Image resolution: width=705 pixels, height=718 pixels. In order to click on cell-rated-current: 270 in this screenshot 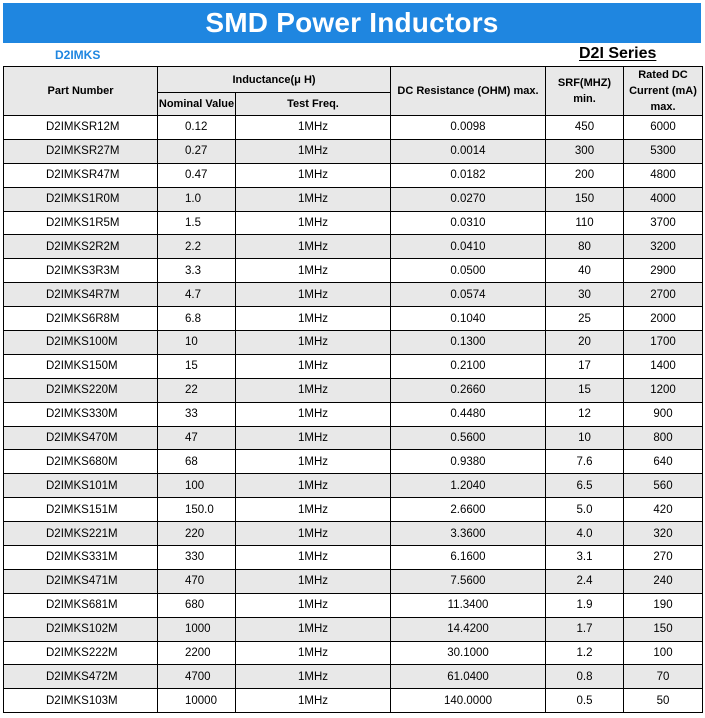, I will do `click(663, 557)`.